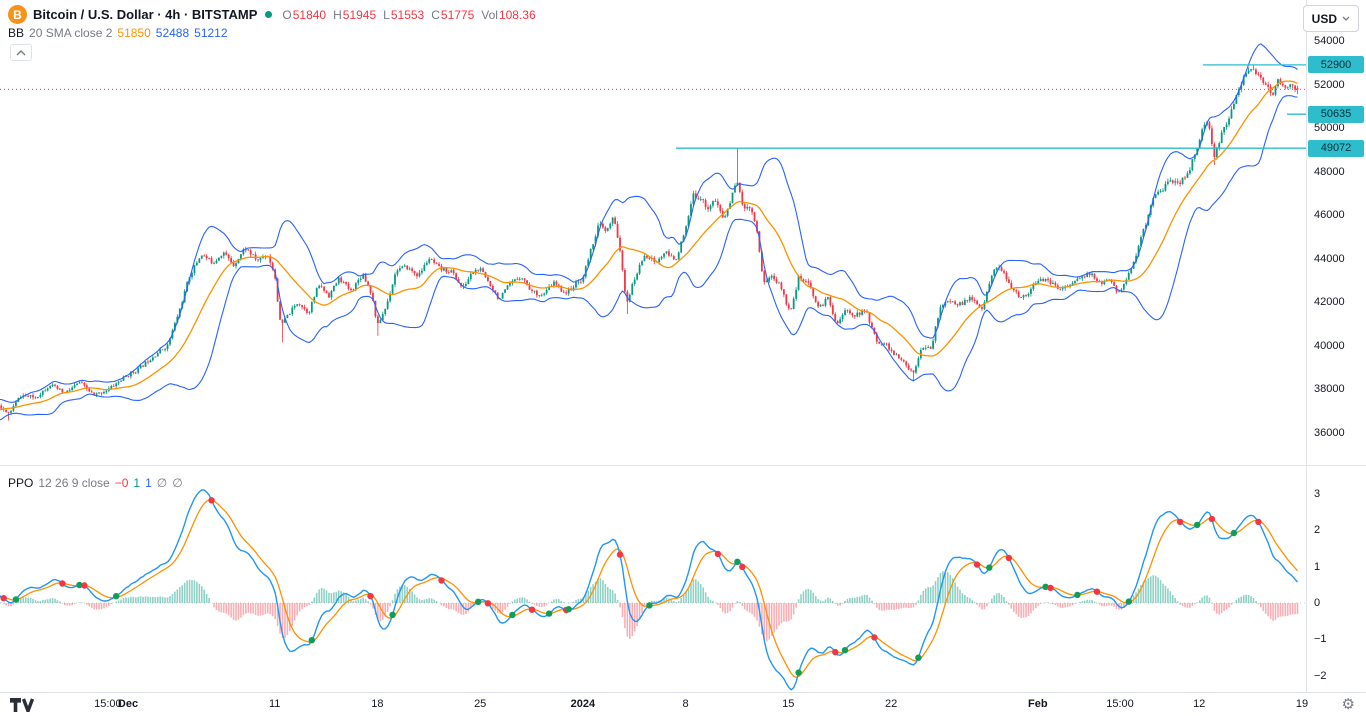 Image resolution: width=1366 pixels, height=716 pixels. What do you see at coordinates (1329, 389) in the screenshot?
I see `price-tick-label: 38000` at bounding box center [1329, 389].